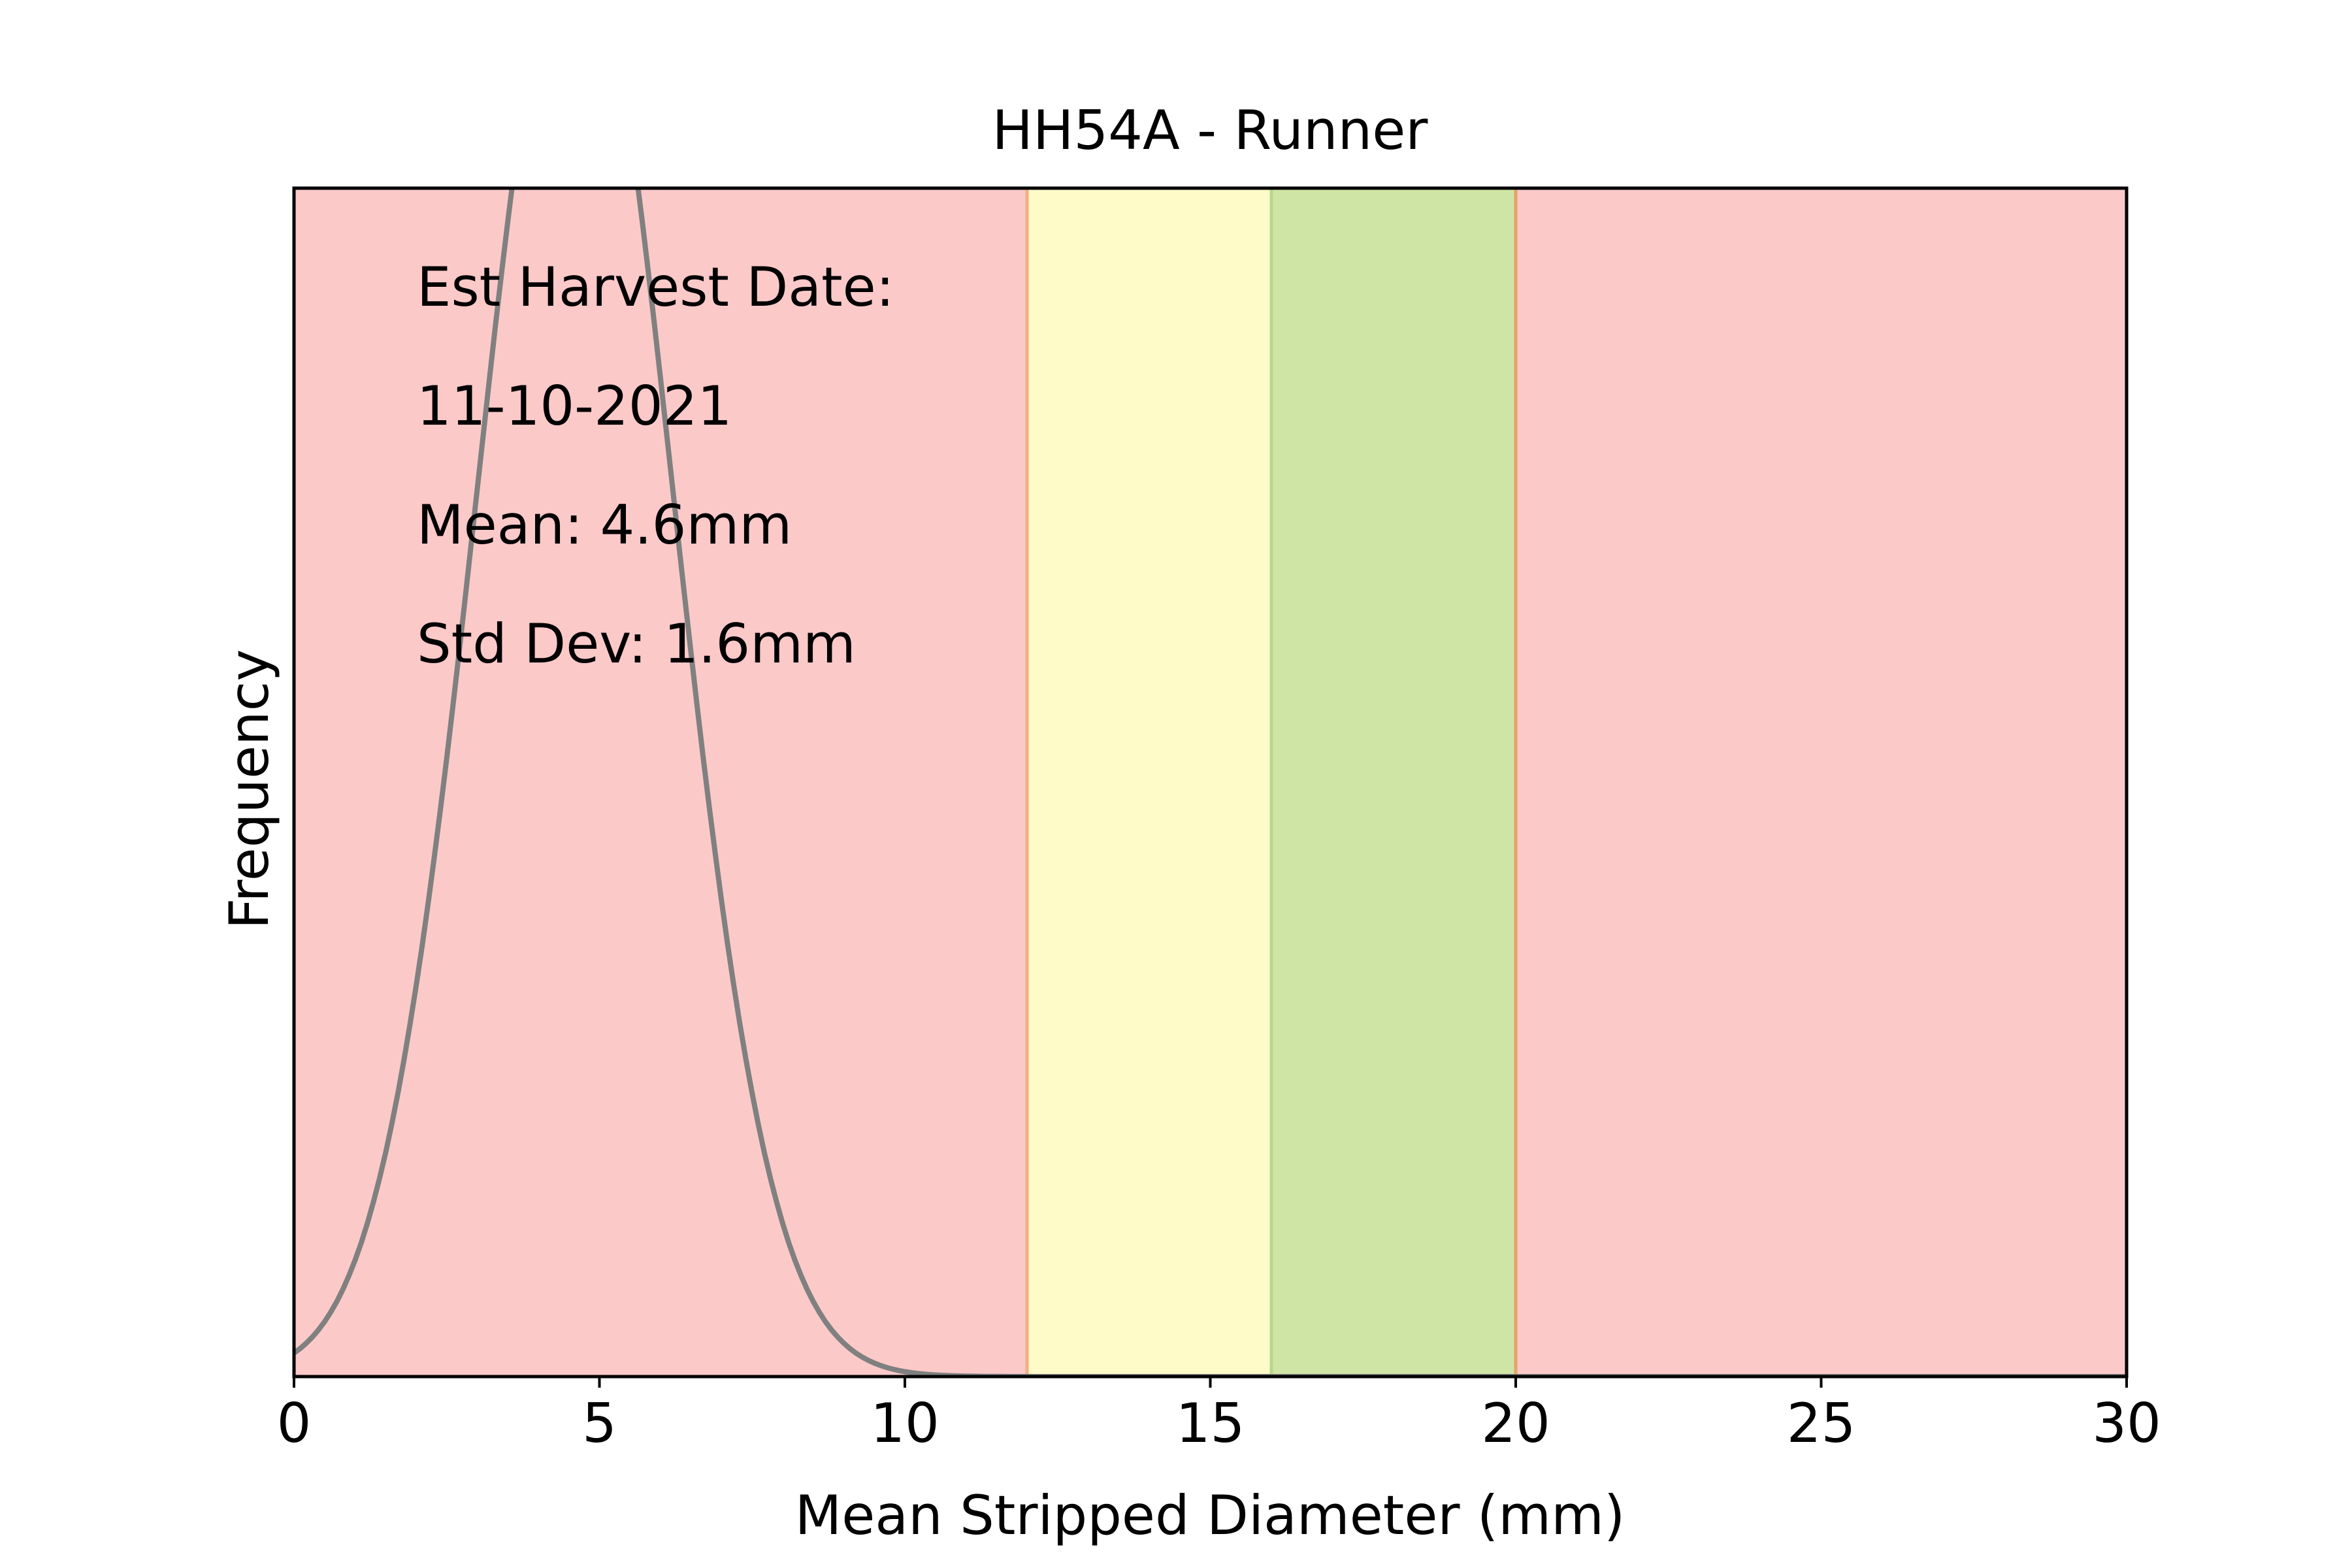  Describe the element at coordinates (1210, 1515) in the screenshot. I see `x-axis-label: Mean Stripped Diameter (mm)` at that location.